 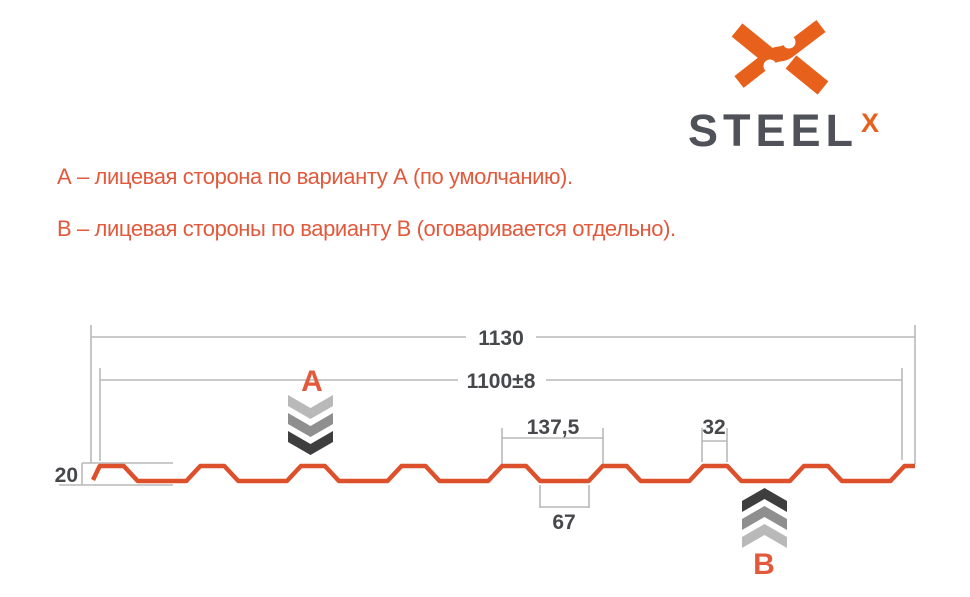 I want to click on side-a-marker: А, so click(x=310, y=410).